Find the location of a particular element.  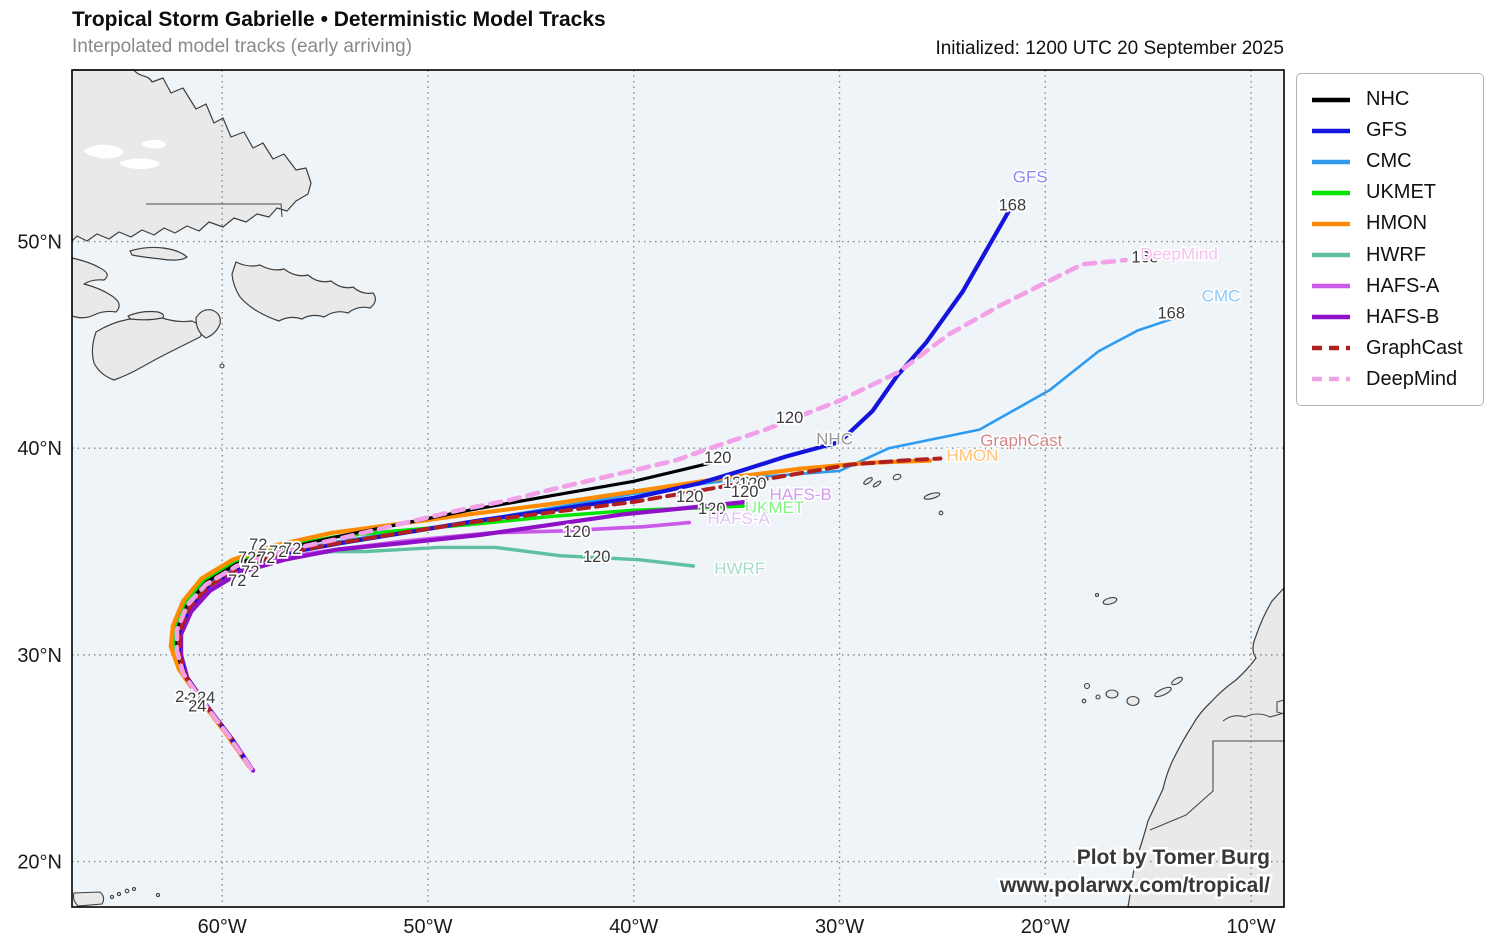

watermark-credit: Plot by Tomer Burg is located at coordinates (1173, 857).